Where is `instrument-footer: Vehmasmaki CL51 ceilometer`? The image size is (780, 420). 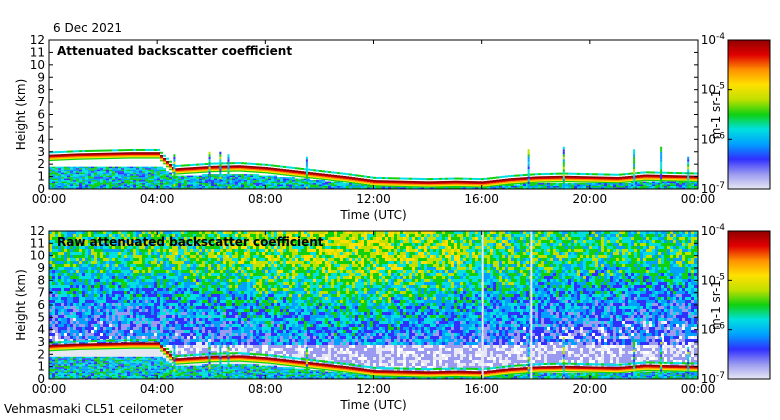 instrument-footer: Vehmasmaki CL51 ceilometer is located at coordinates (93, 409).